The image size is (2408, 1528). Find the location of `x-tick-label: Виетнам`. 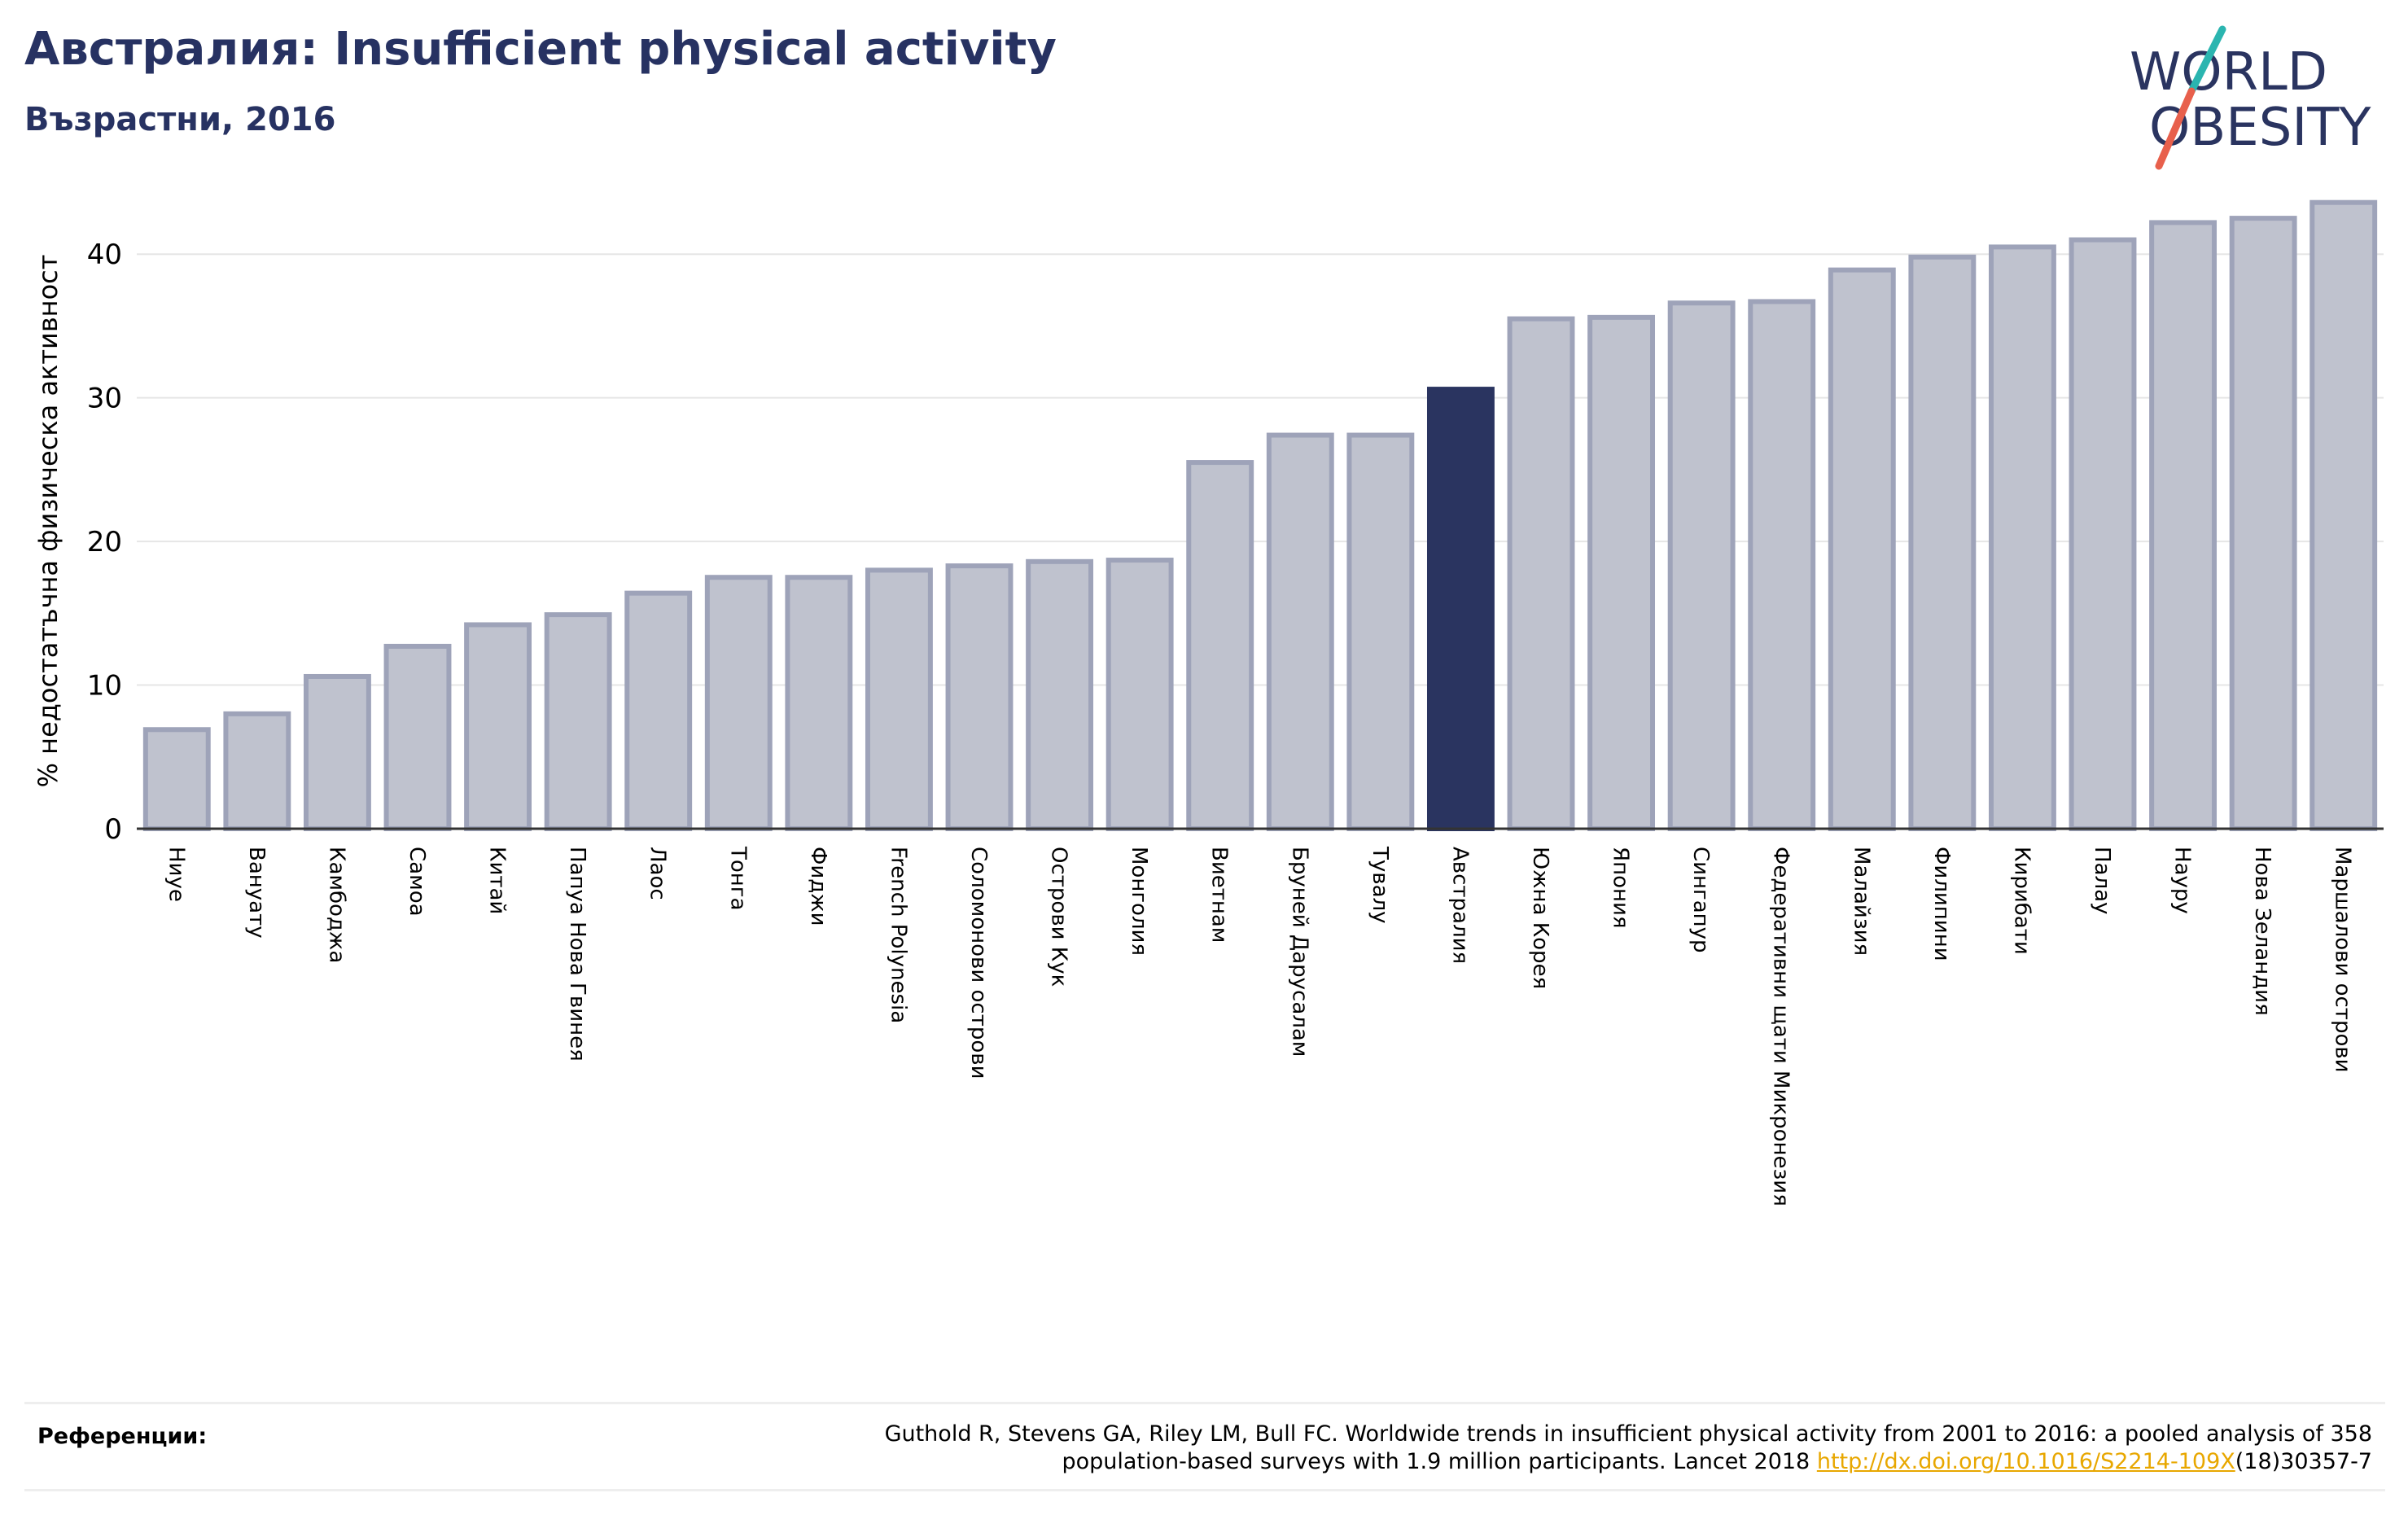

x-tick-label: Виетнам is located at coordinates (1220, 895).